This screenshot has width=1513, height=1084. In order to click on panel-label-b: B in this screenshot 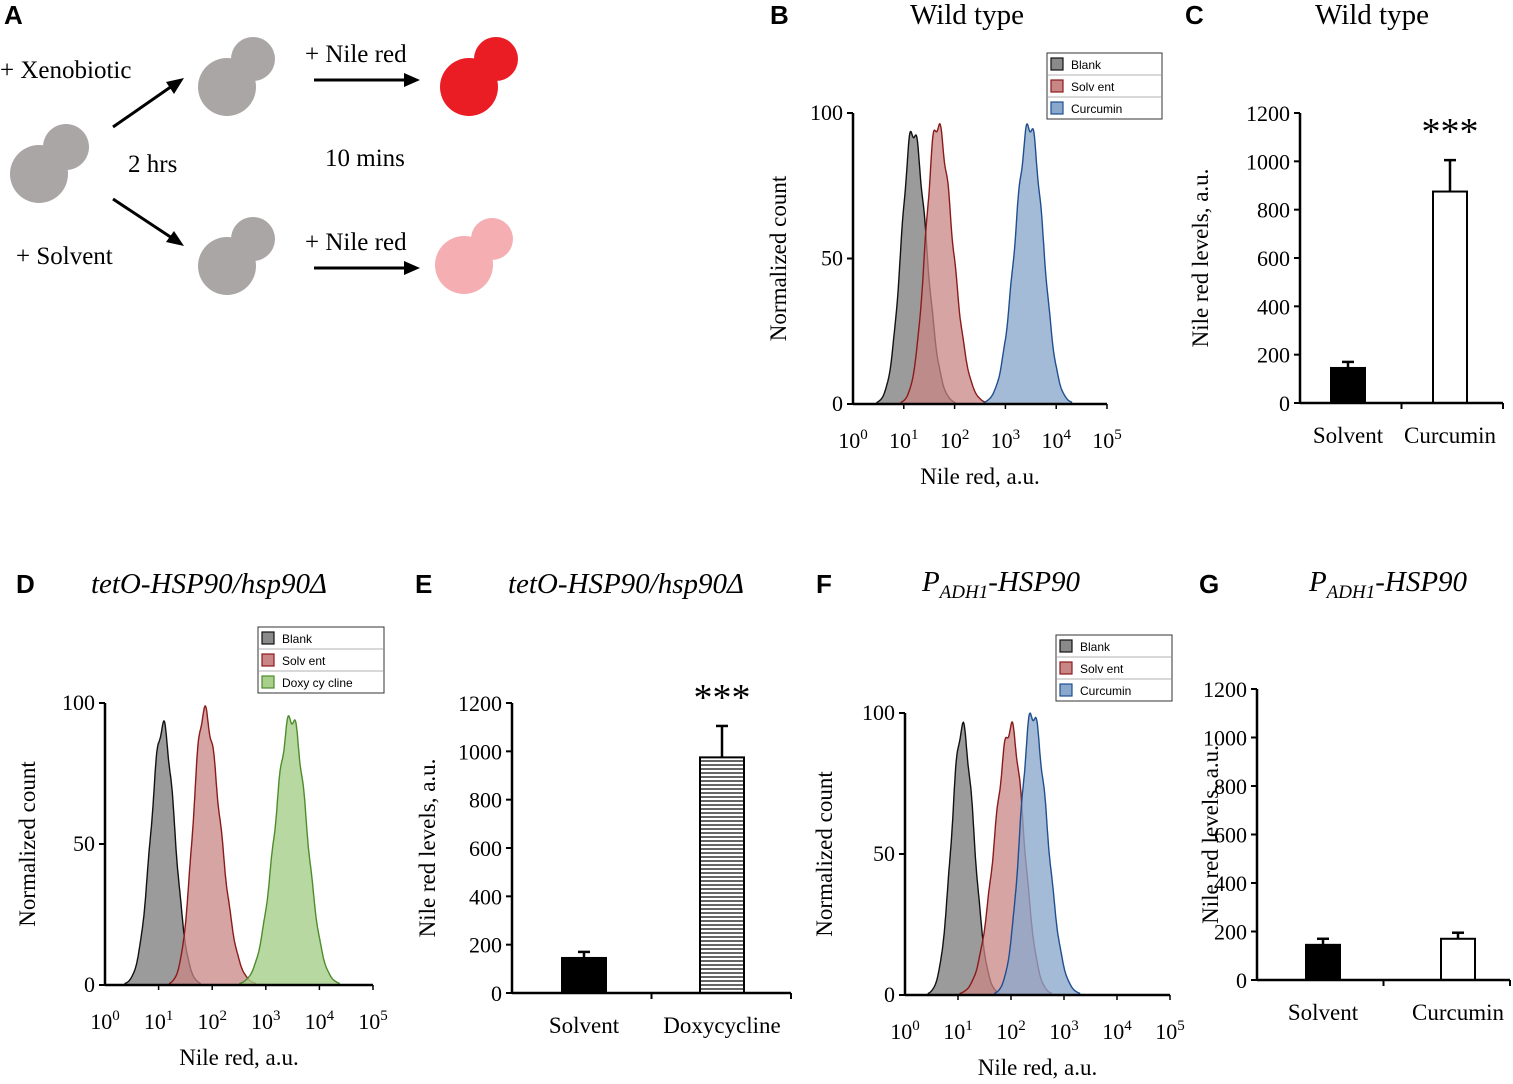, I will do `click(779, 15)`.